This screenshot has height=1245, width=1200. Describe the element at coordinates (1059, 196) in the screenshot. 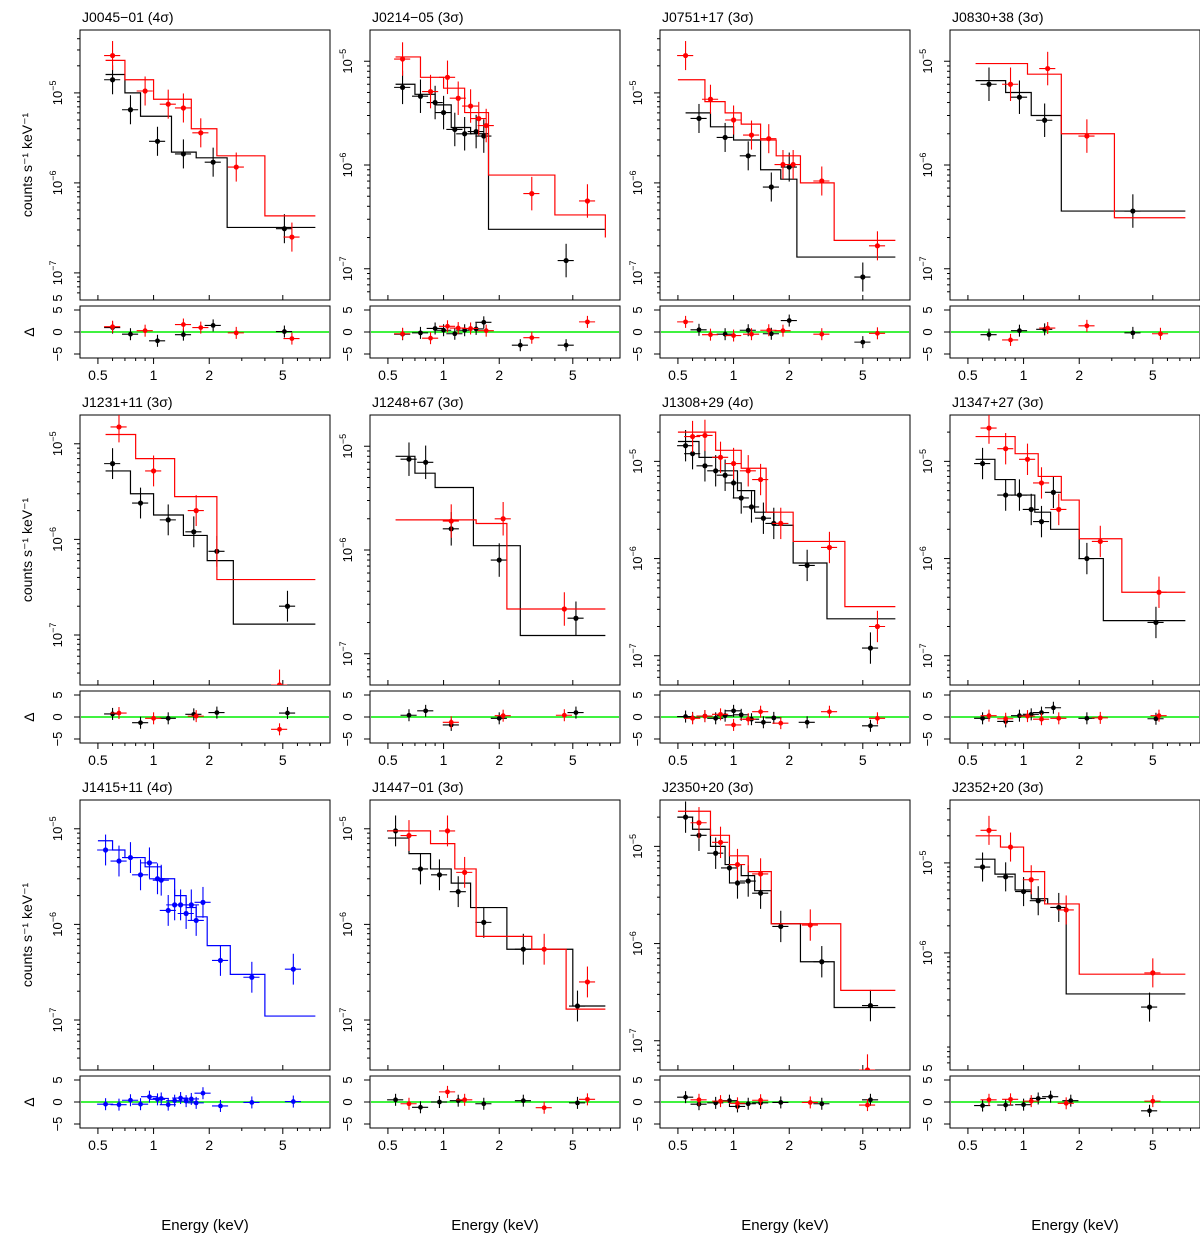

I see `panel-4: J0830+38 (3σ) 10−5 10−6 10−7 5 0 −5 0.5 1 2 5` at that location.